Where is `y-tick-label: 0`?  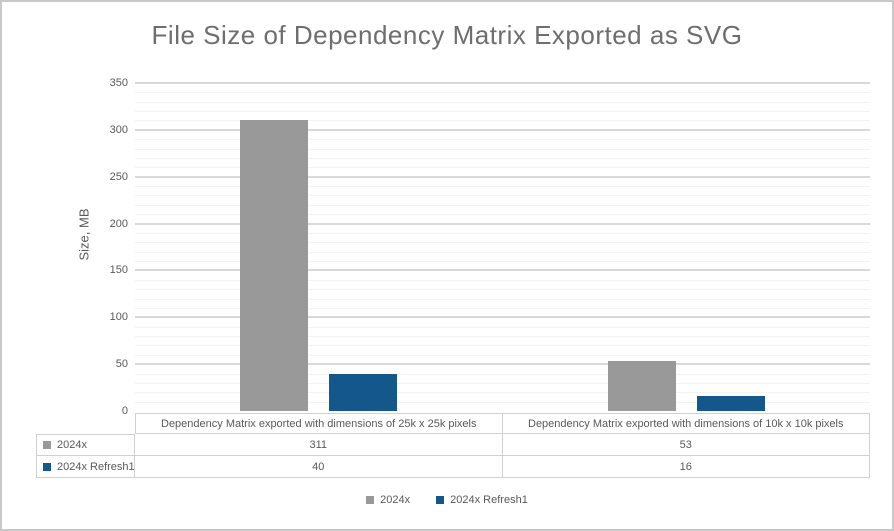
y-tick-label: 0 is located at coordinates (124, 411).